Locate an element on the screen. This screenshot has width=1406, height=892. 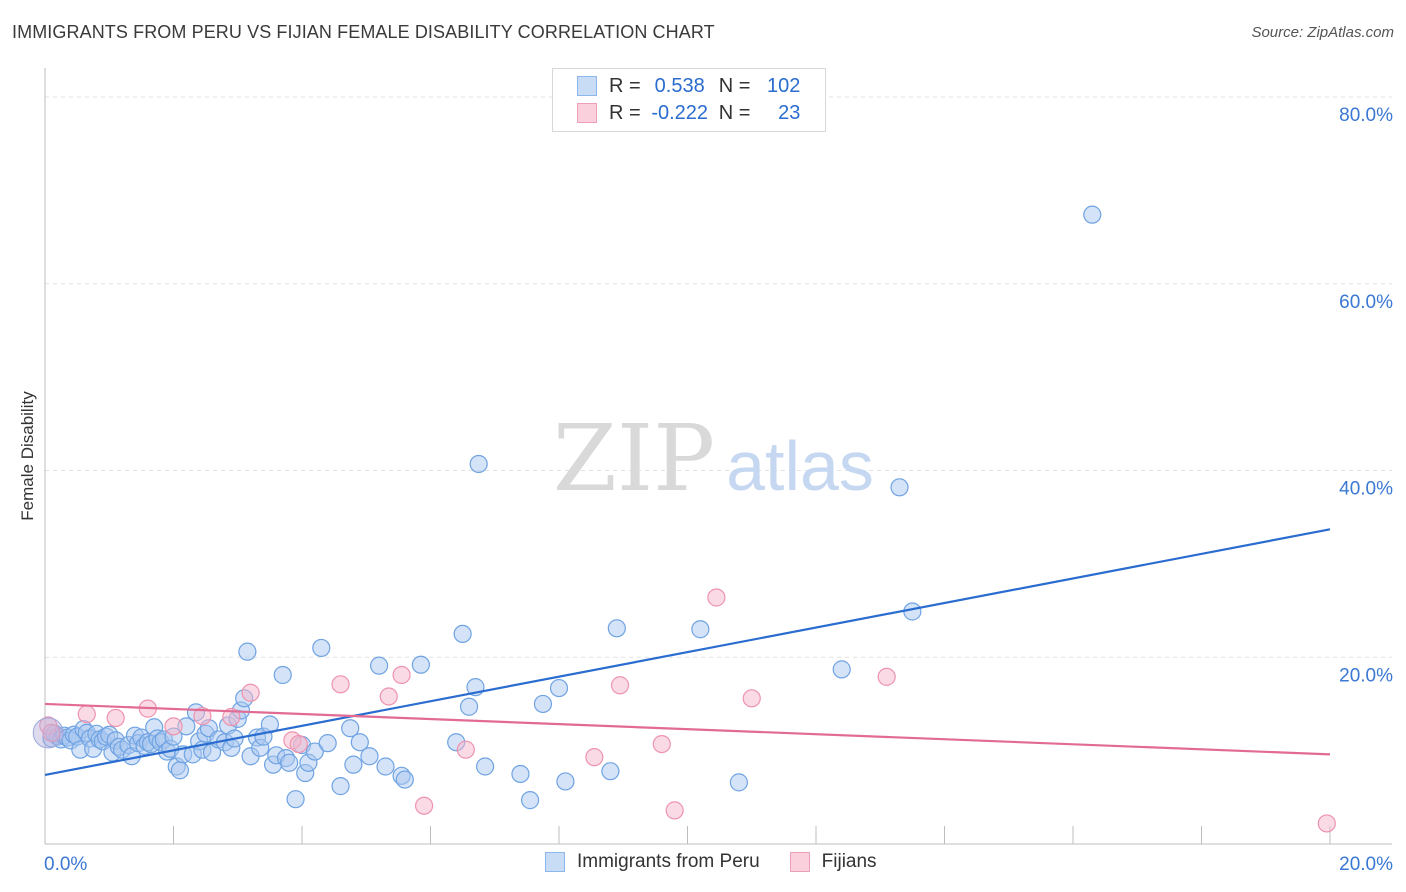
series-legend-swatch-peru is located at coordinates (555, 862).